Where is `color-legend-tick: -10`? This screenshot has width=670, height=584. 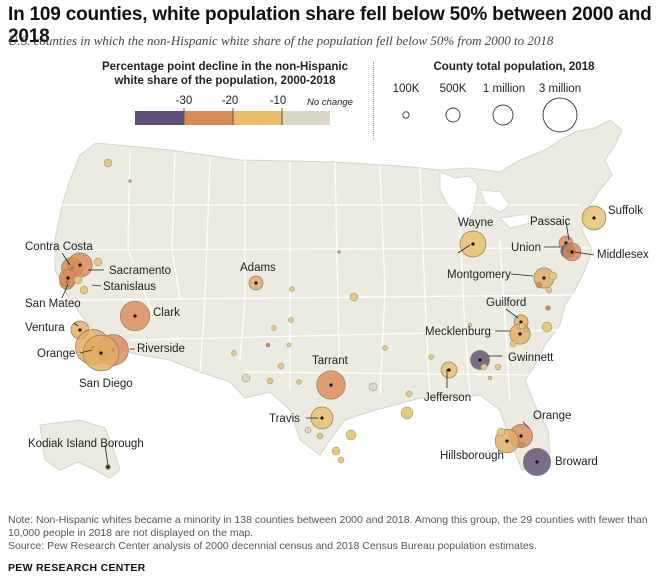 color-legend-tick: -10 is located at coordinates (278, 101).